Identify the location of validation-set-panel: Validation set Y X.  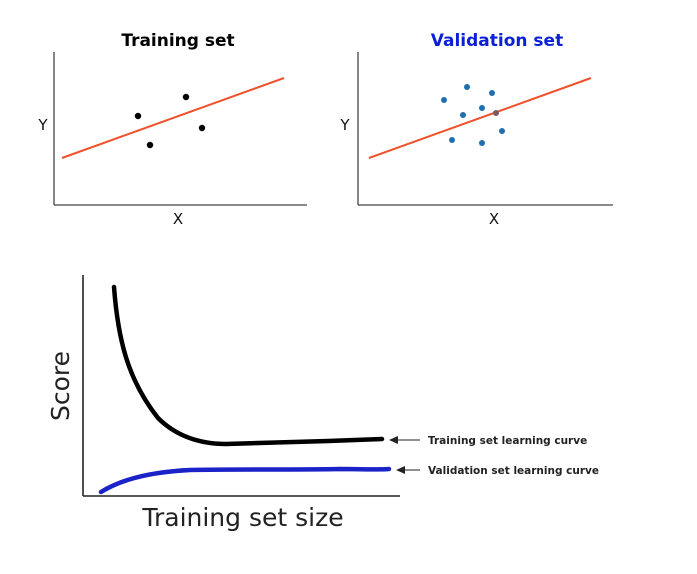
(476, 129).